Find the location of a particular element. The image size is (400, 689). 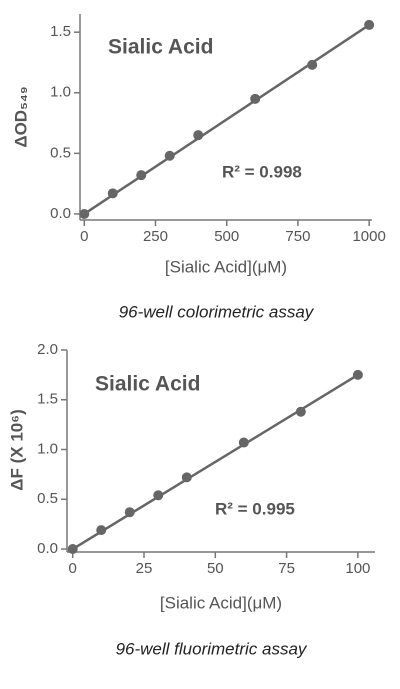

x-tick-label: 75 is located at coordinates (286, 568).